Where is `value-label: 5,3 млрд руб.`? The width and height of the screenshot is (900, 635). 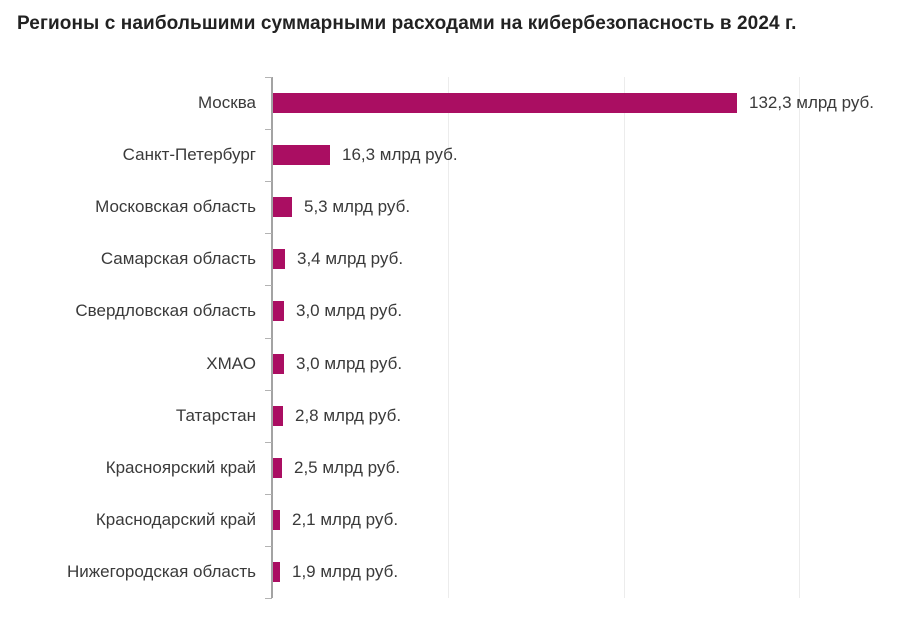
value-label: 5,3 млрд руб. is located at coordinates (357, 206).